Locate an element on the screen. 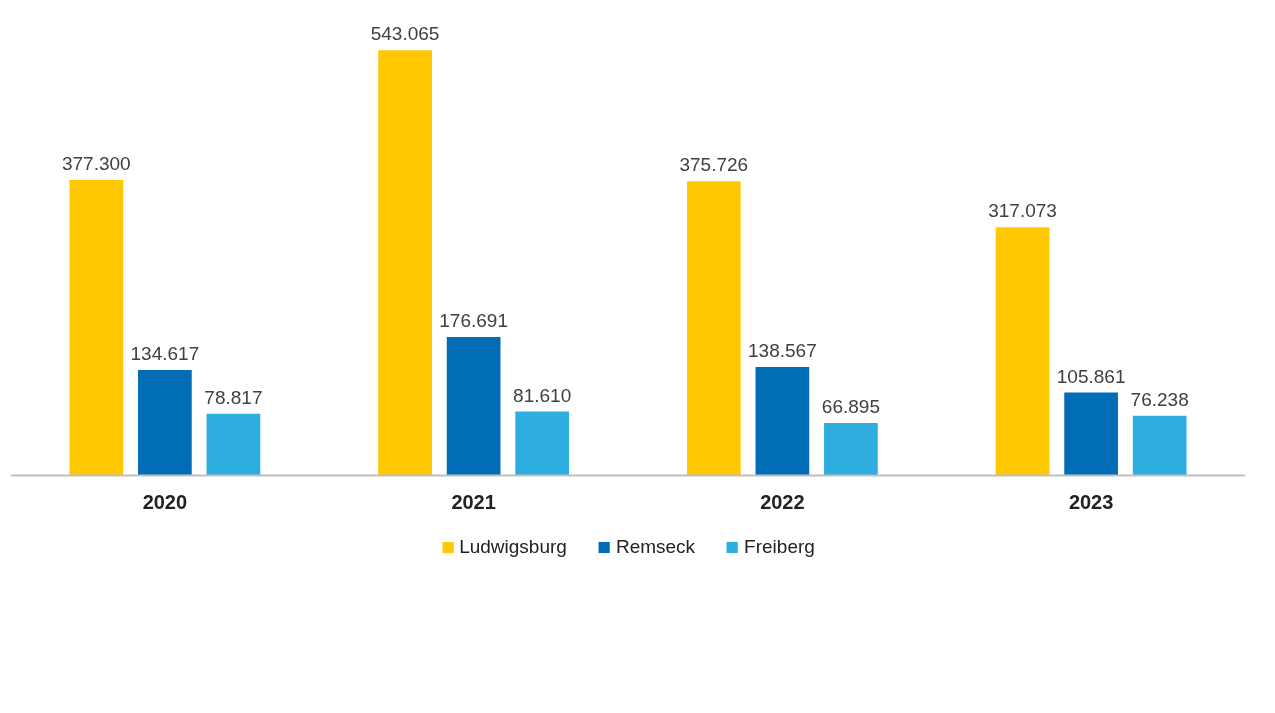 The width and height of the screenshot is (1275, 713). data-label: 176.691 is located at coordinates (473, 321).